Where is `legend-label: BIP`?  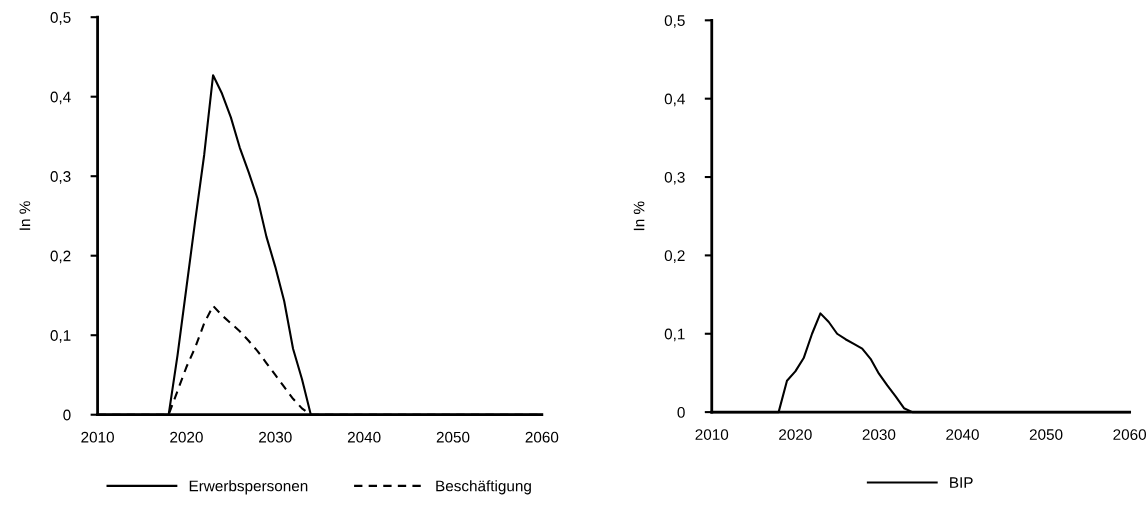 legend-label: BIP is located at coordinates (961, 482).